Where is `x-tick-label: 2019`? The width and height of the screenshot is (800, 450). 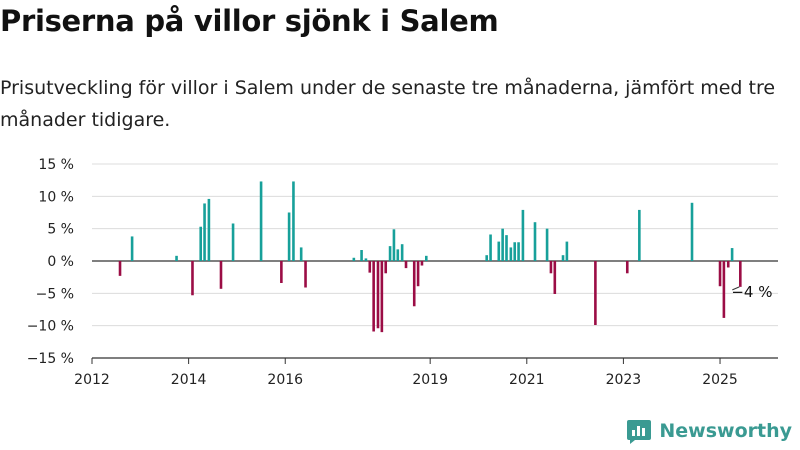 x-tick-label: 2019 is located at coordinates (430, 380).